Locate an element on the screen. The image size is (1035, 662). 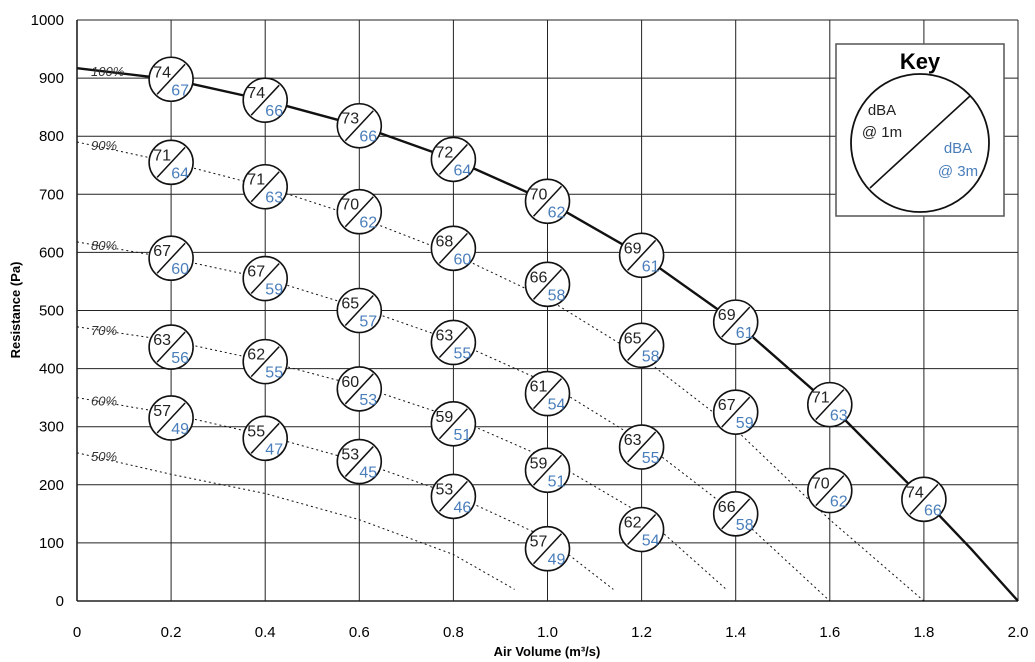
key-top-line2: @ 1m is located at coordinates (882, 132).